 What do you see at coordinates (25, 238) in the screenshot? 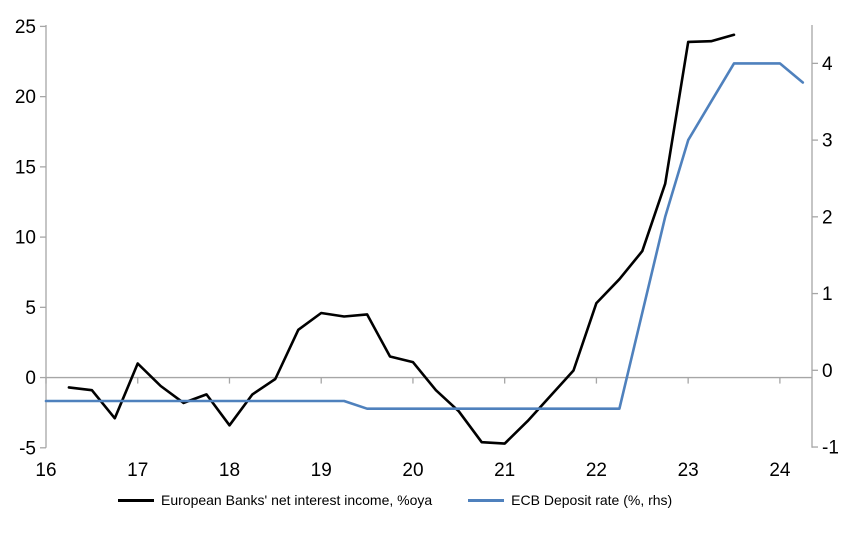
I see `svg-text: 10` at bounding box center [25, 238].